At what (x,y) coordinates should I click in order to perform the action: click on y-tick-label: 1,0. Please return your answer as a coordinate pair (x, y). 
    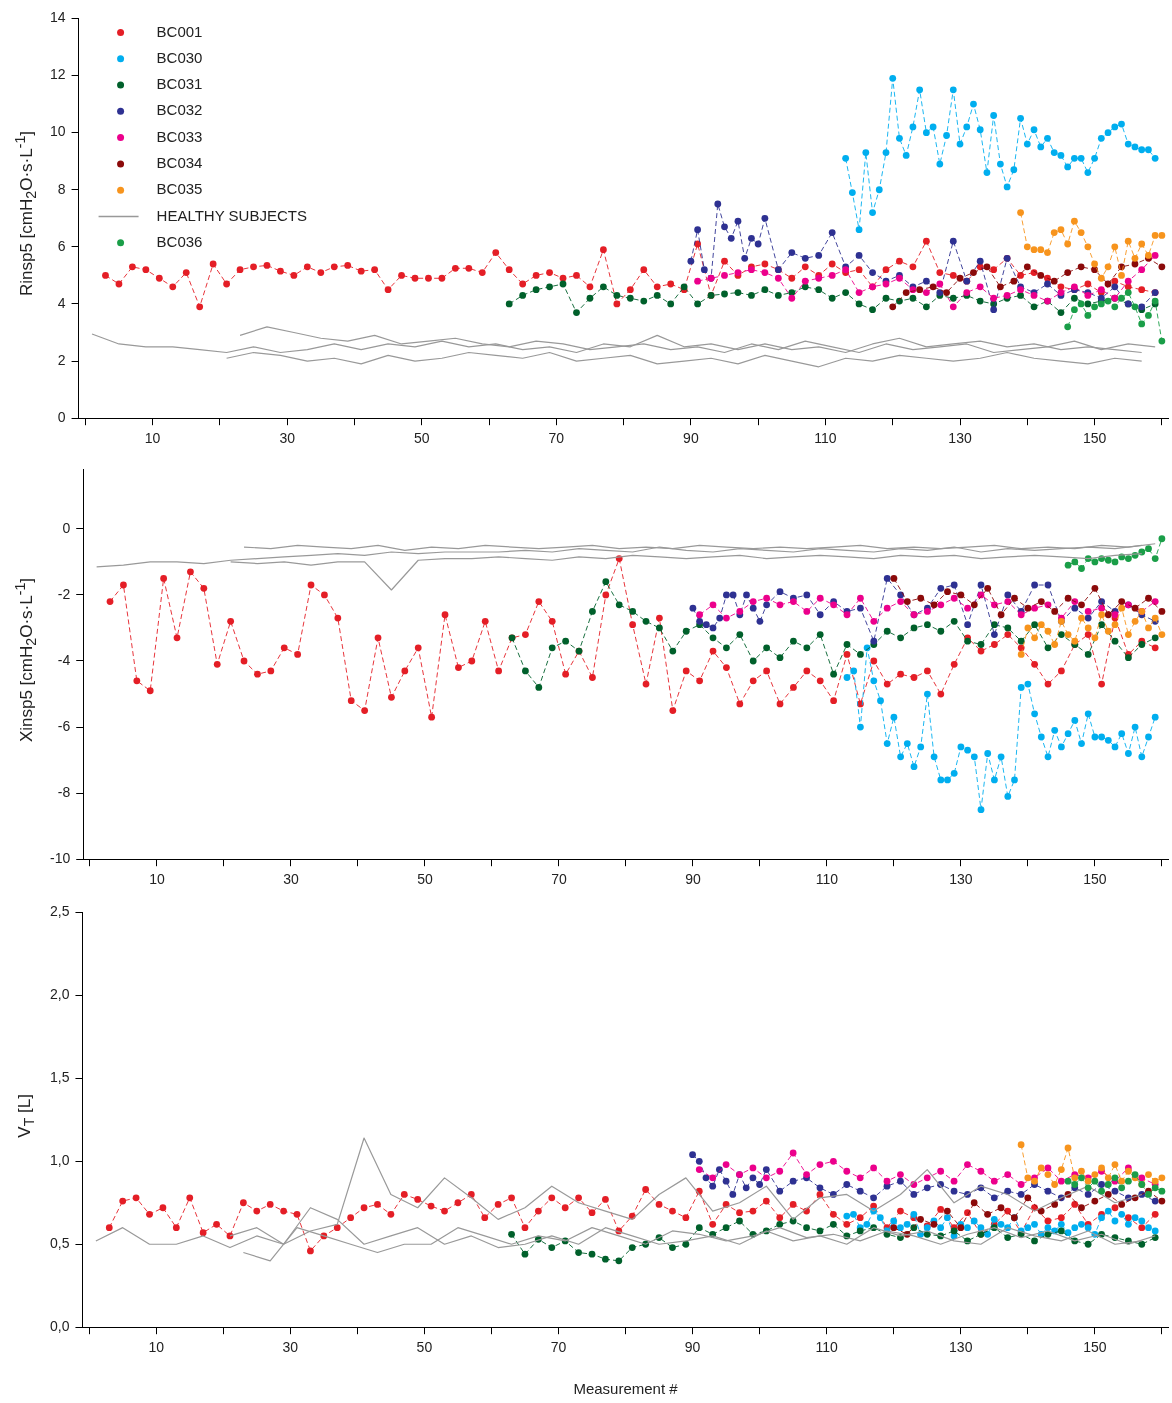
    Looking at the image, I should click on (59, 1160).